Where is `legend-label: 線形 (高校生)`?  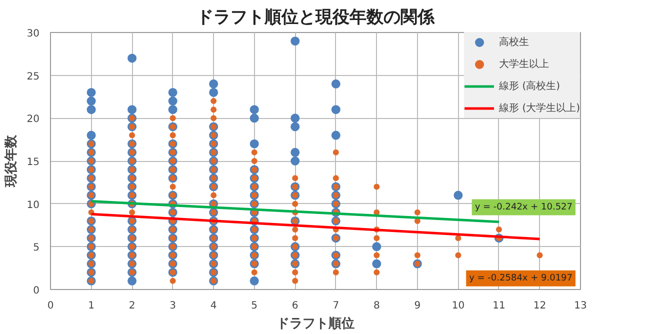 legend-label: 線形 (高校生) is located at coordinates (529, 86).